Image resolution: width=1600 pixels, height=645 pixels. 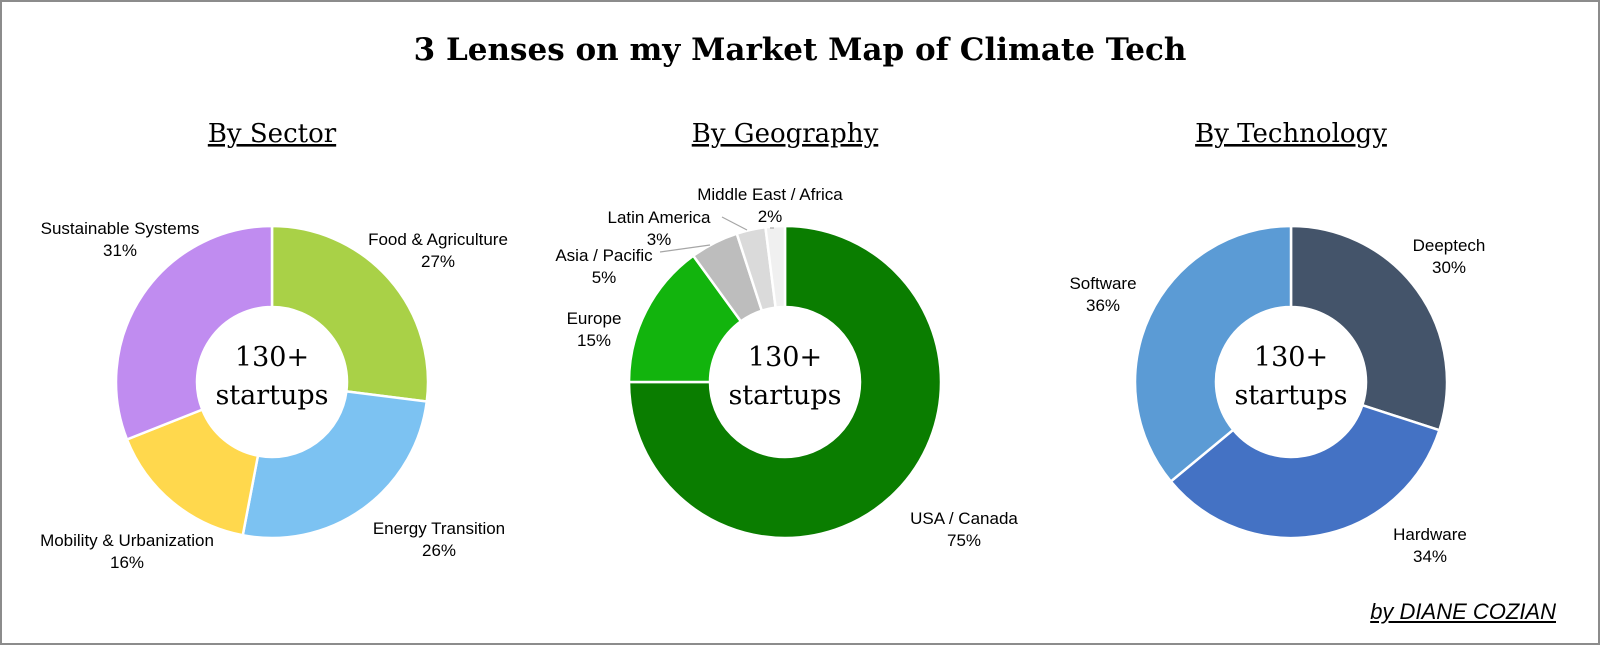 I want to click on slice-label: Food & Agriculture, so click(x=438, y=239).